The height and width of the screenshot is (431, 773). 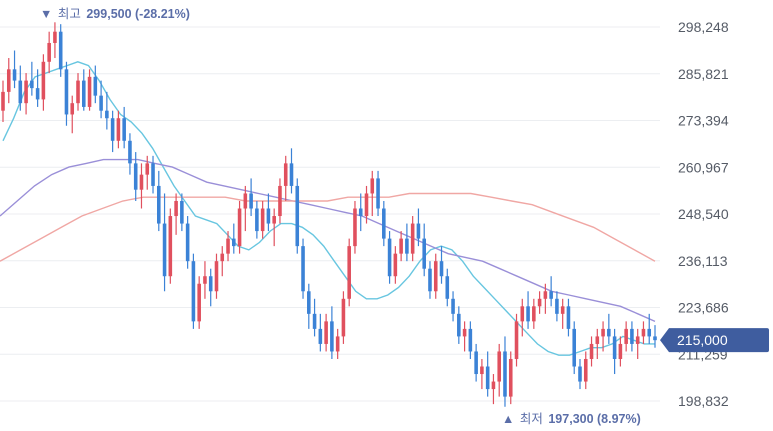 I want to click on current-price-label: 215,000, so click(x=702, y=340).